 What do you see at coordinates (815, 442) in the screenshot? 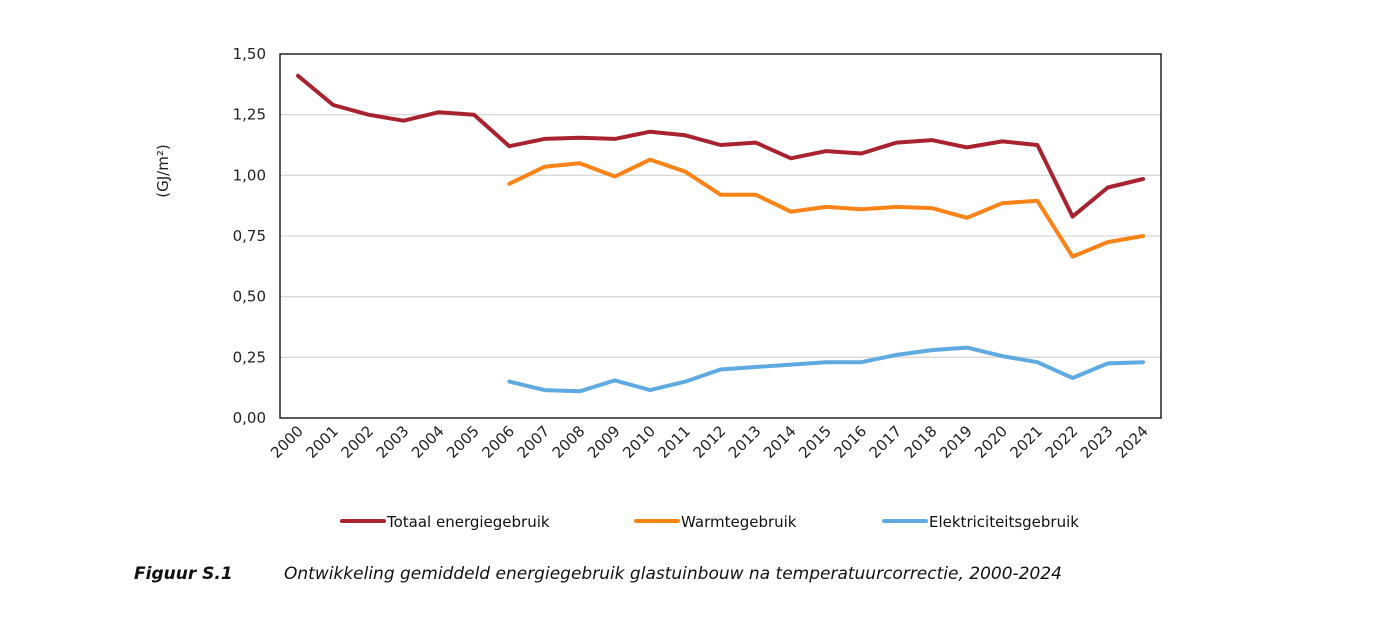
I see `x-tick-label: 2015` at bounding box center [815, 442].